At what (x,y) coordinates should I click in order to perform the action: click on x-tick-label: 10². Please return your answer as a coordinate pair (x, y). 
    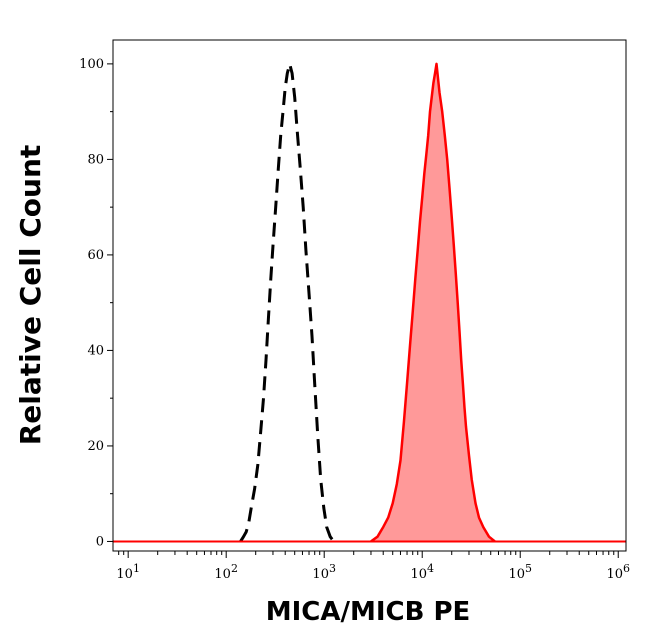
    Looking at the image, I should click on (226, 572).